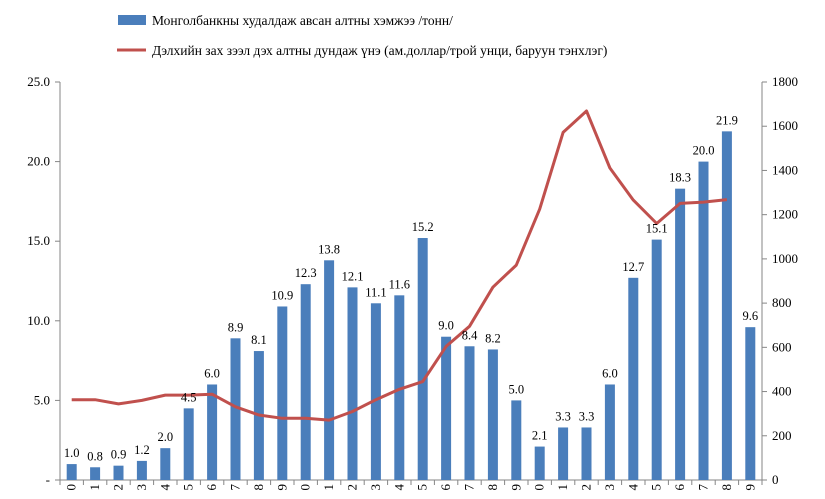 This screenshot has width=825, height=499. What do you see at coordinates (42, 399) in the screenshot?
I see `left-tick-label: 5.0` at bounding box center [42, 399].